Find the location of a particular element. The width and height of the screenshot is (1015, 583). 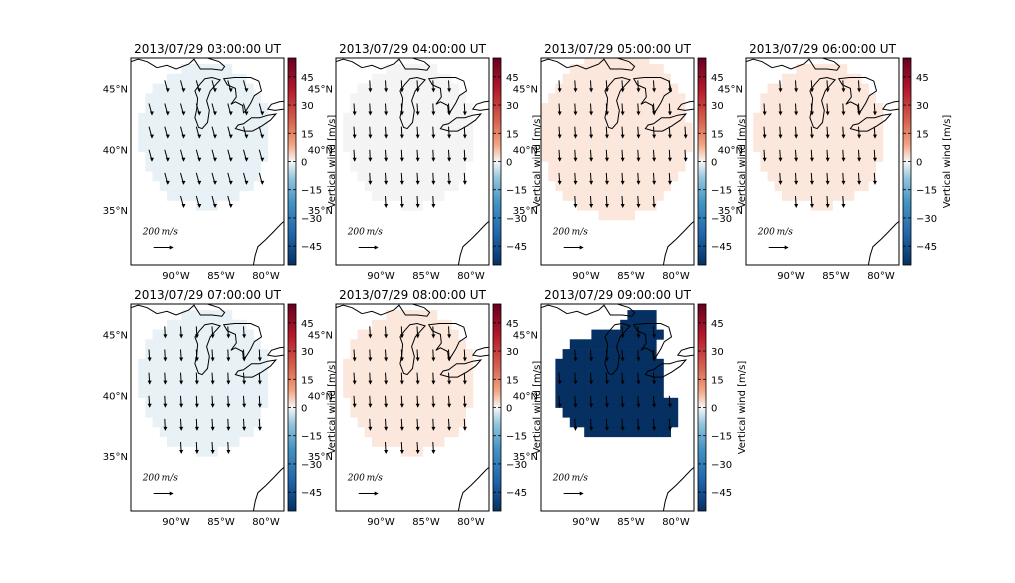

colorbar-label: Vertical wind [m/s] is located at coordinates (742, 408).